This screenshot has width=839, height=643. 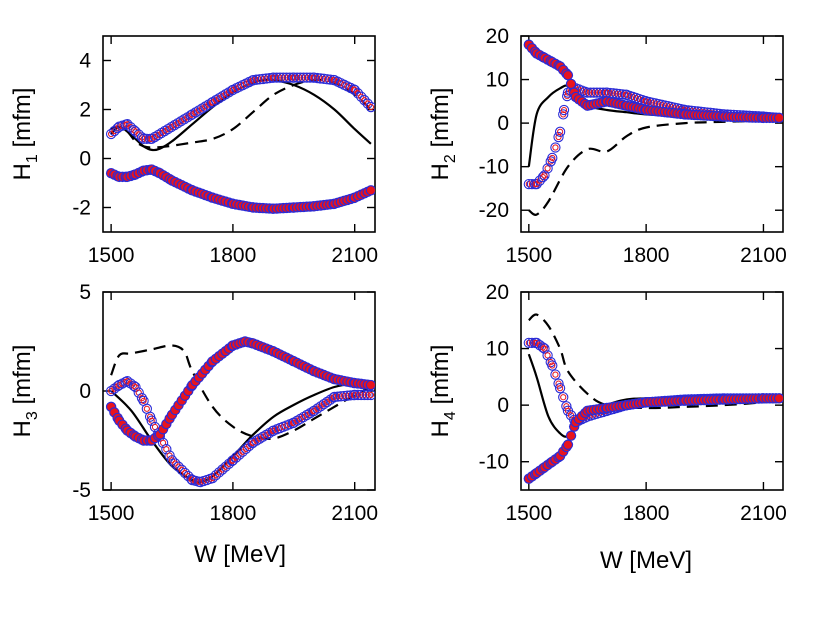 What do you see at coordinates (443, 134) in the screenshot?
I see `y-axis-label: H2 [mfm]` at bounding box center [443, 134].